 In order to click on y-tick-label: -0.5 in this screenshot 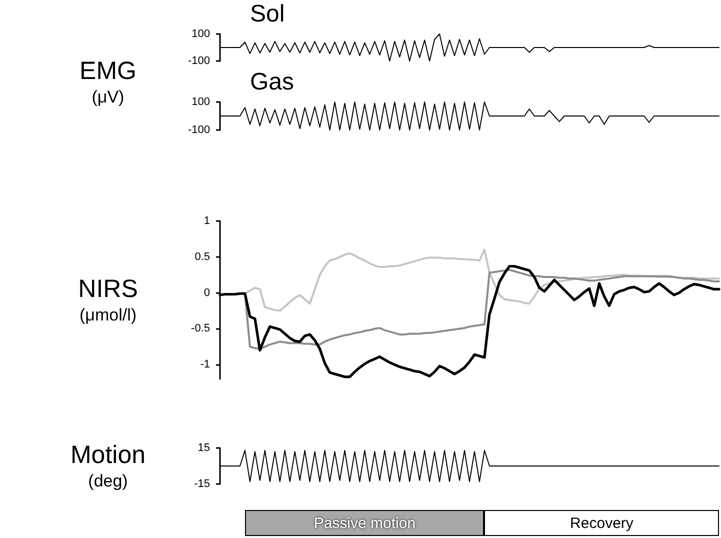, I will do `click(200, 328)`.